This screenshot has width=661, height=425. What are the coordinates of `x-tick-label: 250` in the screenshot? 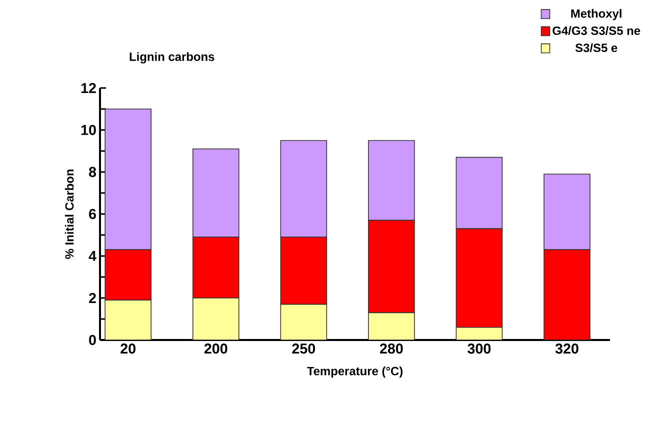 It's located at (304, 349).